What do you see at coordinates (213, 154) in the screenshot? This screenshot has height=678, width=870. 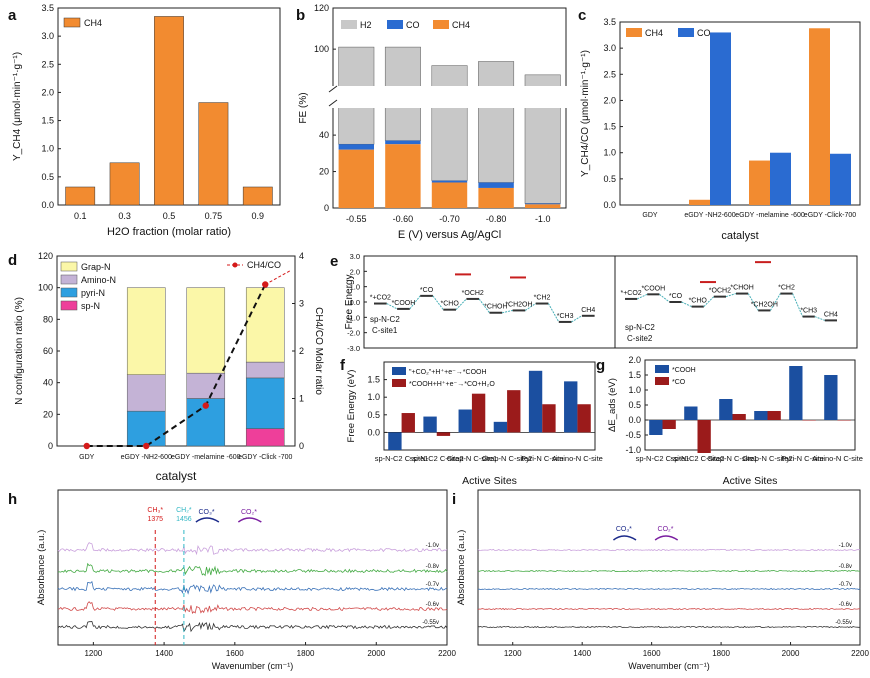 I see `bar-a` at bounding box center [213, 154].